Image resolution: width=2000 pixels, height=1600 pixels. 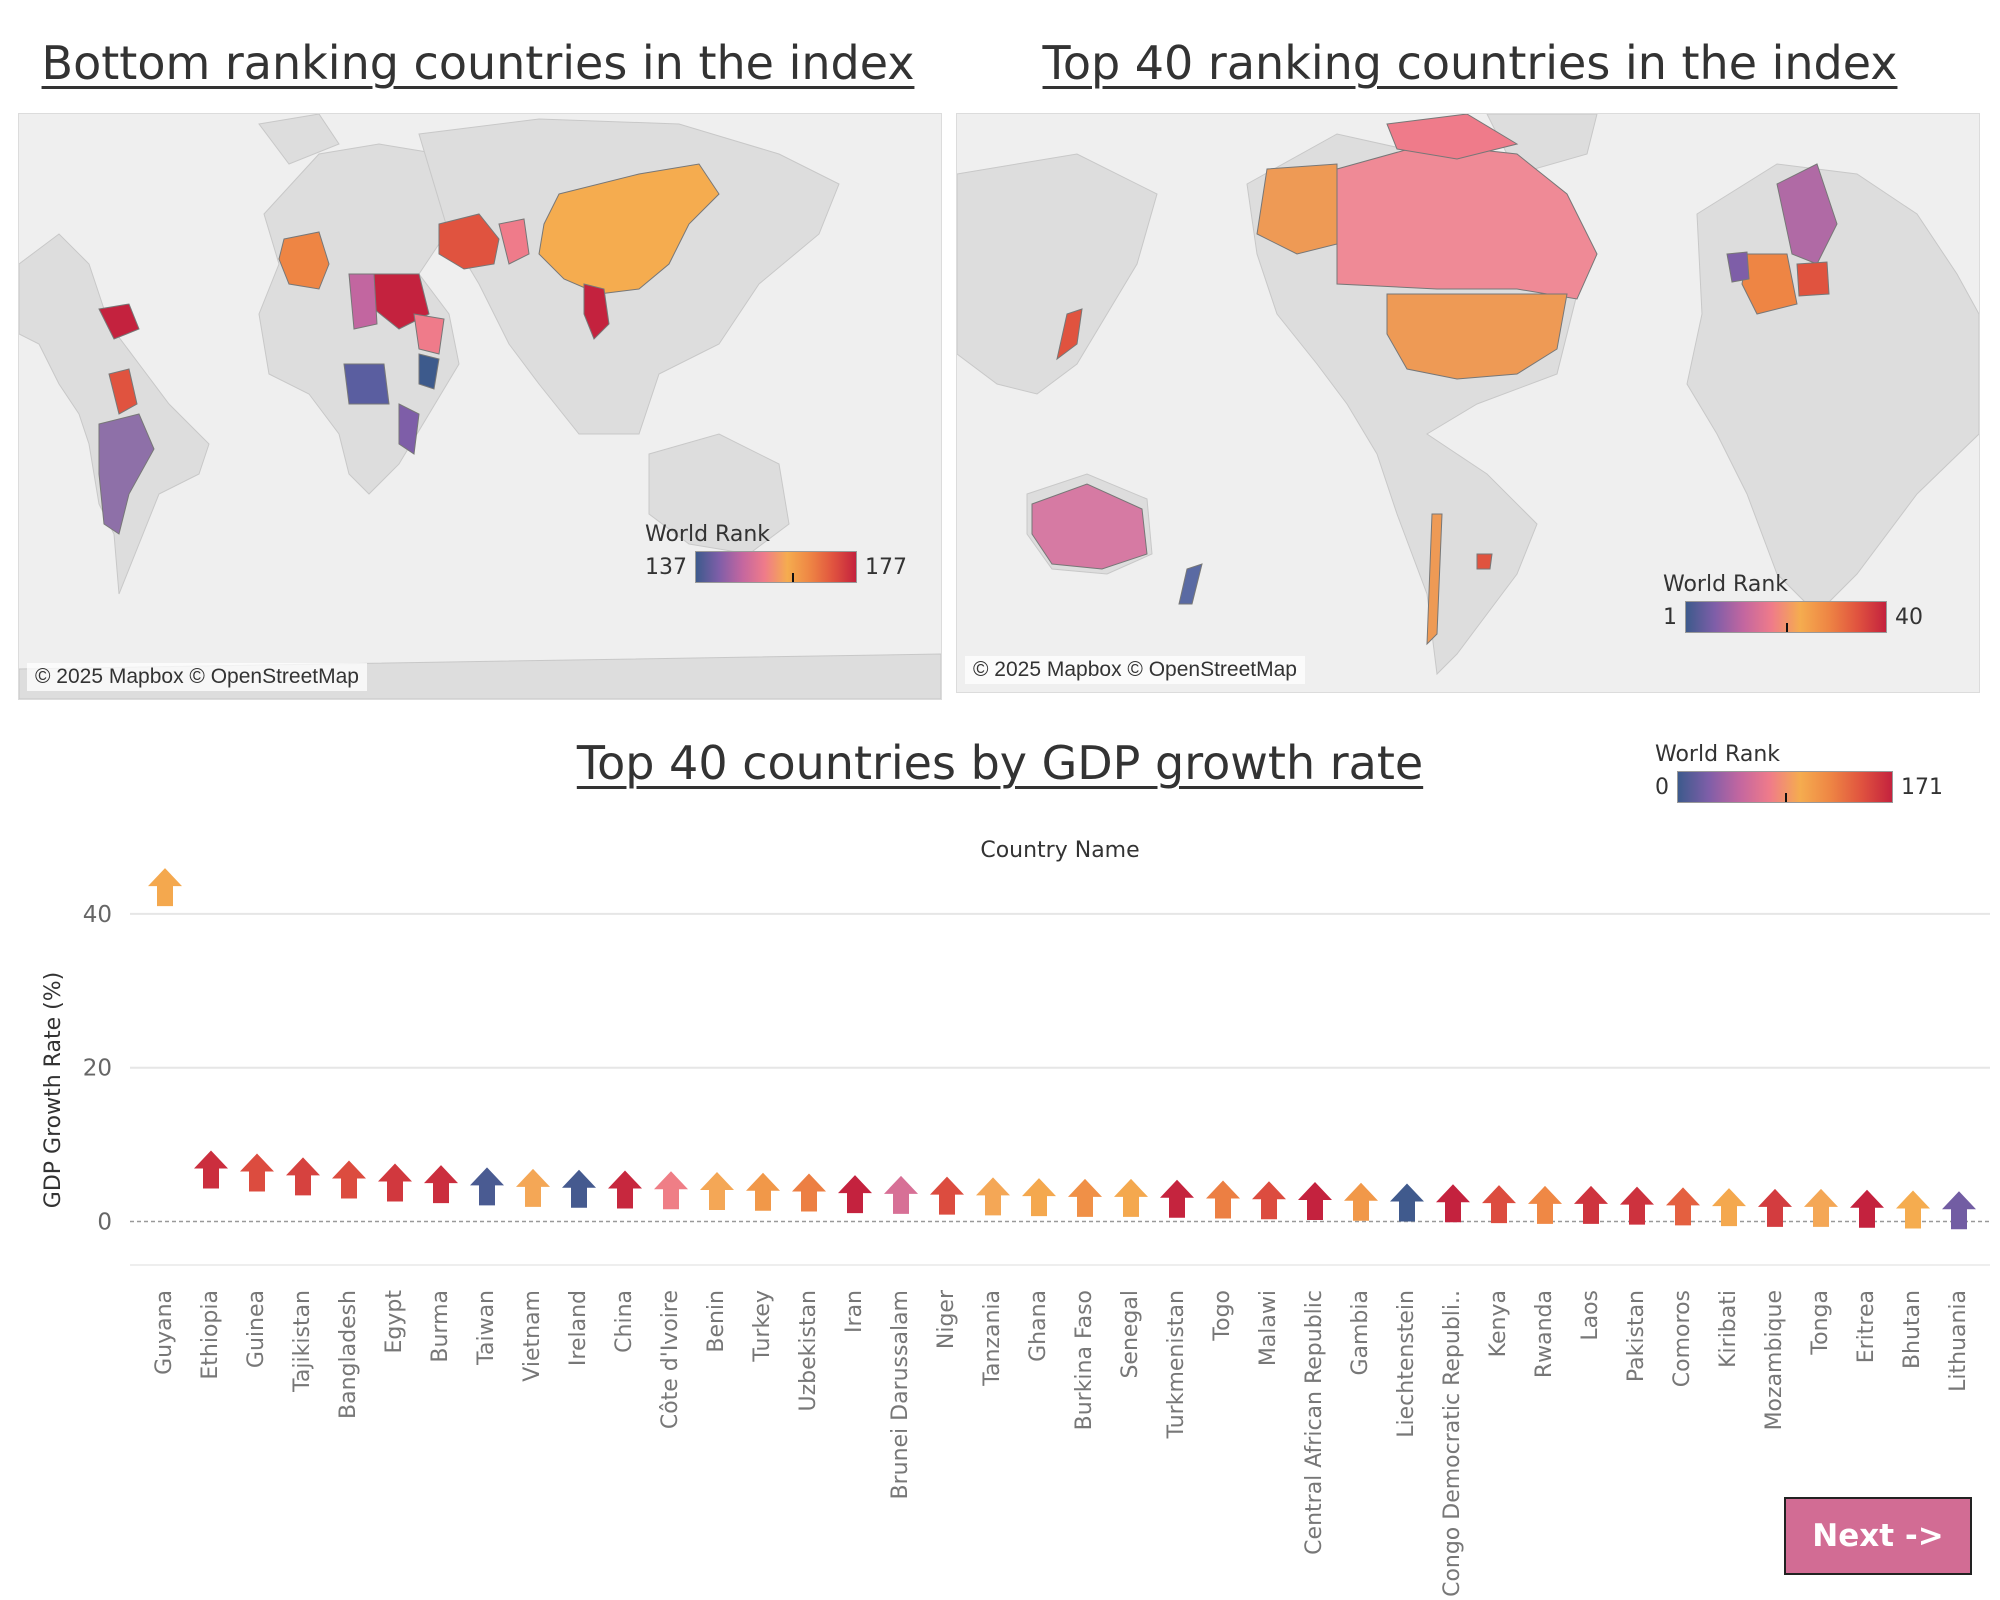 I want to click on x-tick-label: Benin, so click(x=716, y=1321).